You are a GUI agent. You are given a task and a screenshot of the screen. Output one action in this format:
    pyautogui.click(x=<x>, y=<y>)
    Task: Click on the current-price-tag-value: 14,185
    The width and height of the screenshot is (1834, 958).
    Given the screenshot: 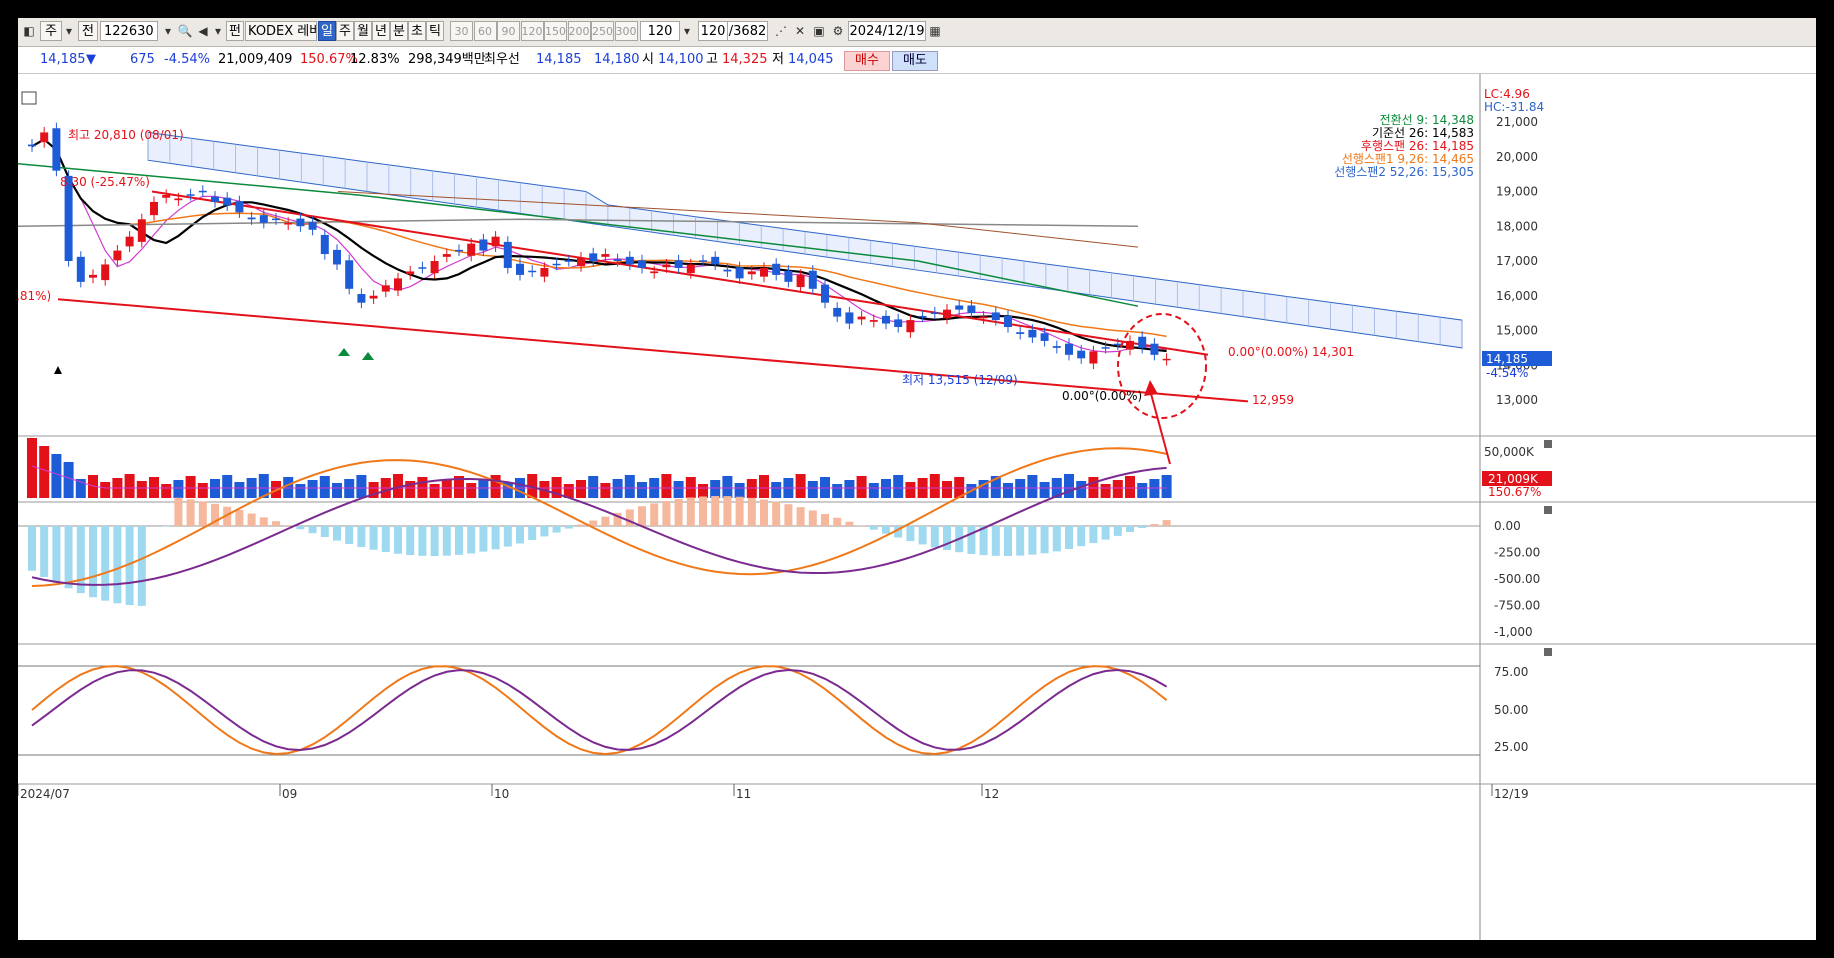 What is the action you would take?
    pyautogui.click(x=1507, y=359)
    